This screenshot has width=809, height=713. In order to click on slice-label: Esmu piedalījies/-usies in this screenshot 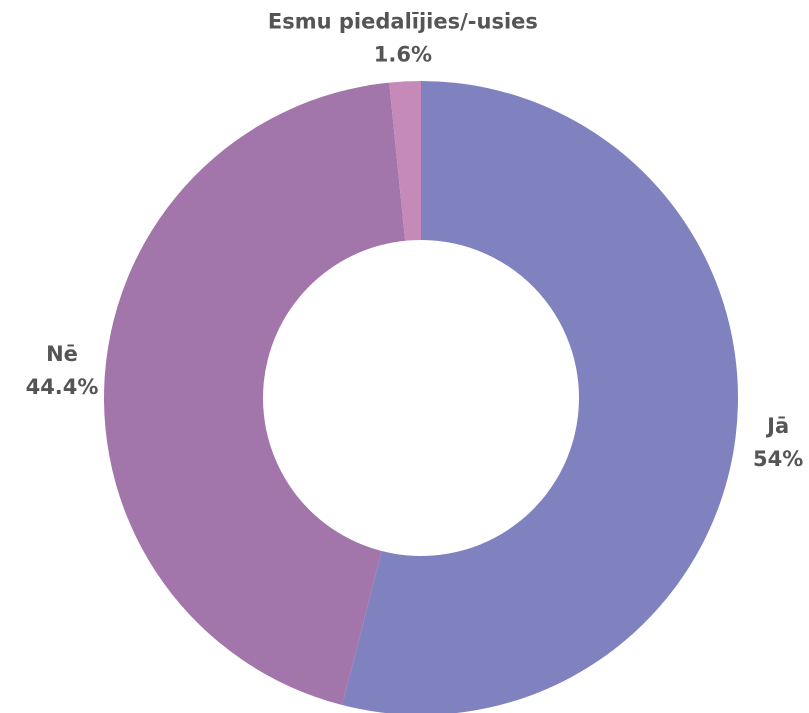, I will do `click(403, 21)`.